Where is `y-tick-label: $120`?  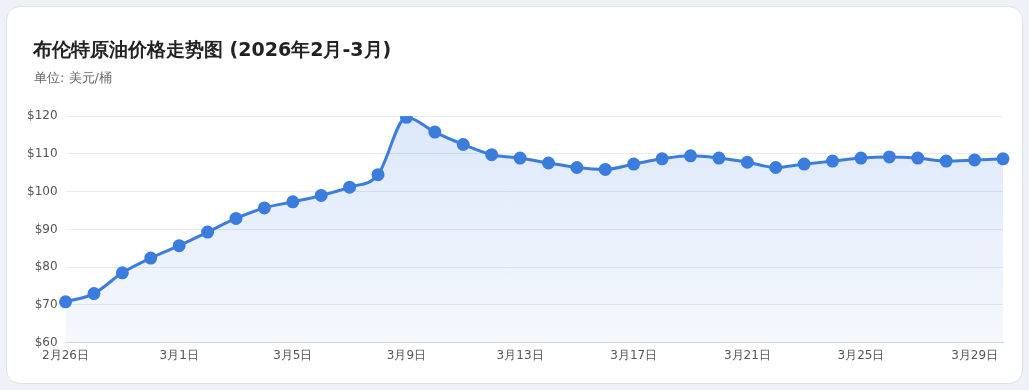 y-tick-label: $120 is located at coordinates (42, 115).